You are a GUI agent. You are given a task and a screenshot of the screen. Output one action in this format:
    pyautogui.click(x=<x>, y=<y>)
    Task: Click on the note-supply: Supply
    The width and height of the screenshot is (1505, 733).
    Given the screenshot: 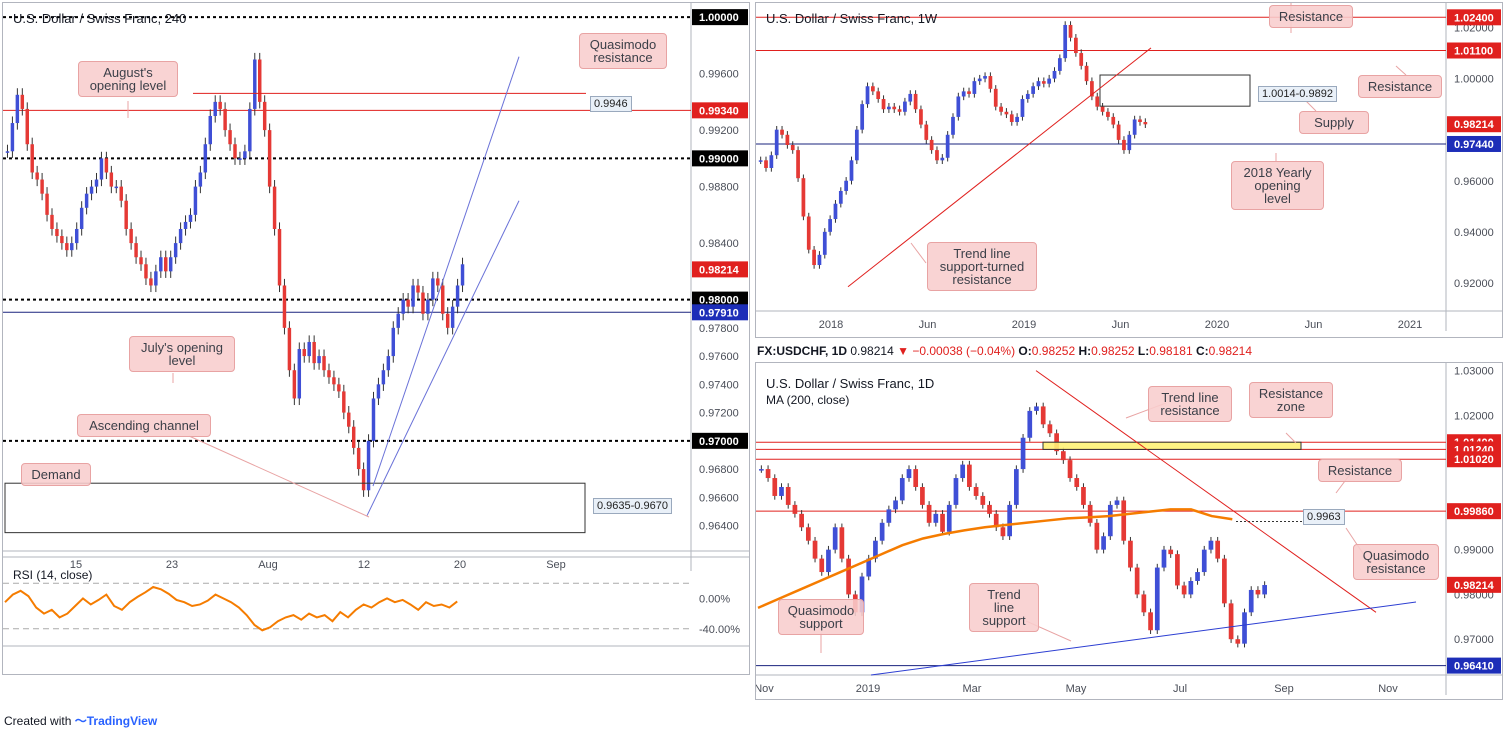 What is the action you would take?
    pyautogui.click(x=1334, y=122)
    